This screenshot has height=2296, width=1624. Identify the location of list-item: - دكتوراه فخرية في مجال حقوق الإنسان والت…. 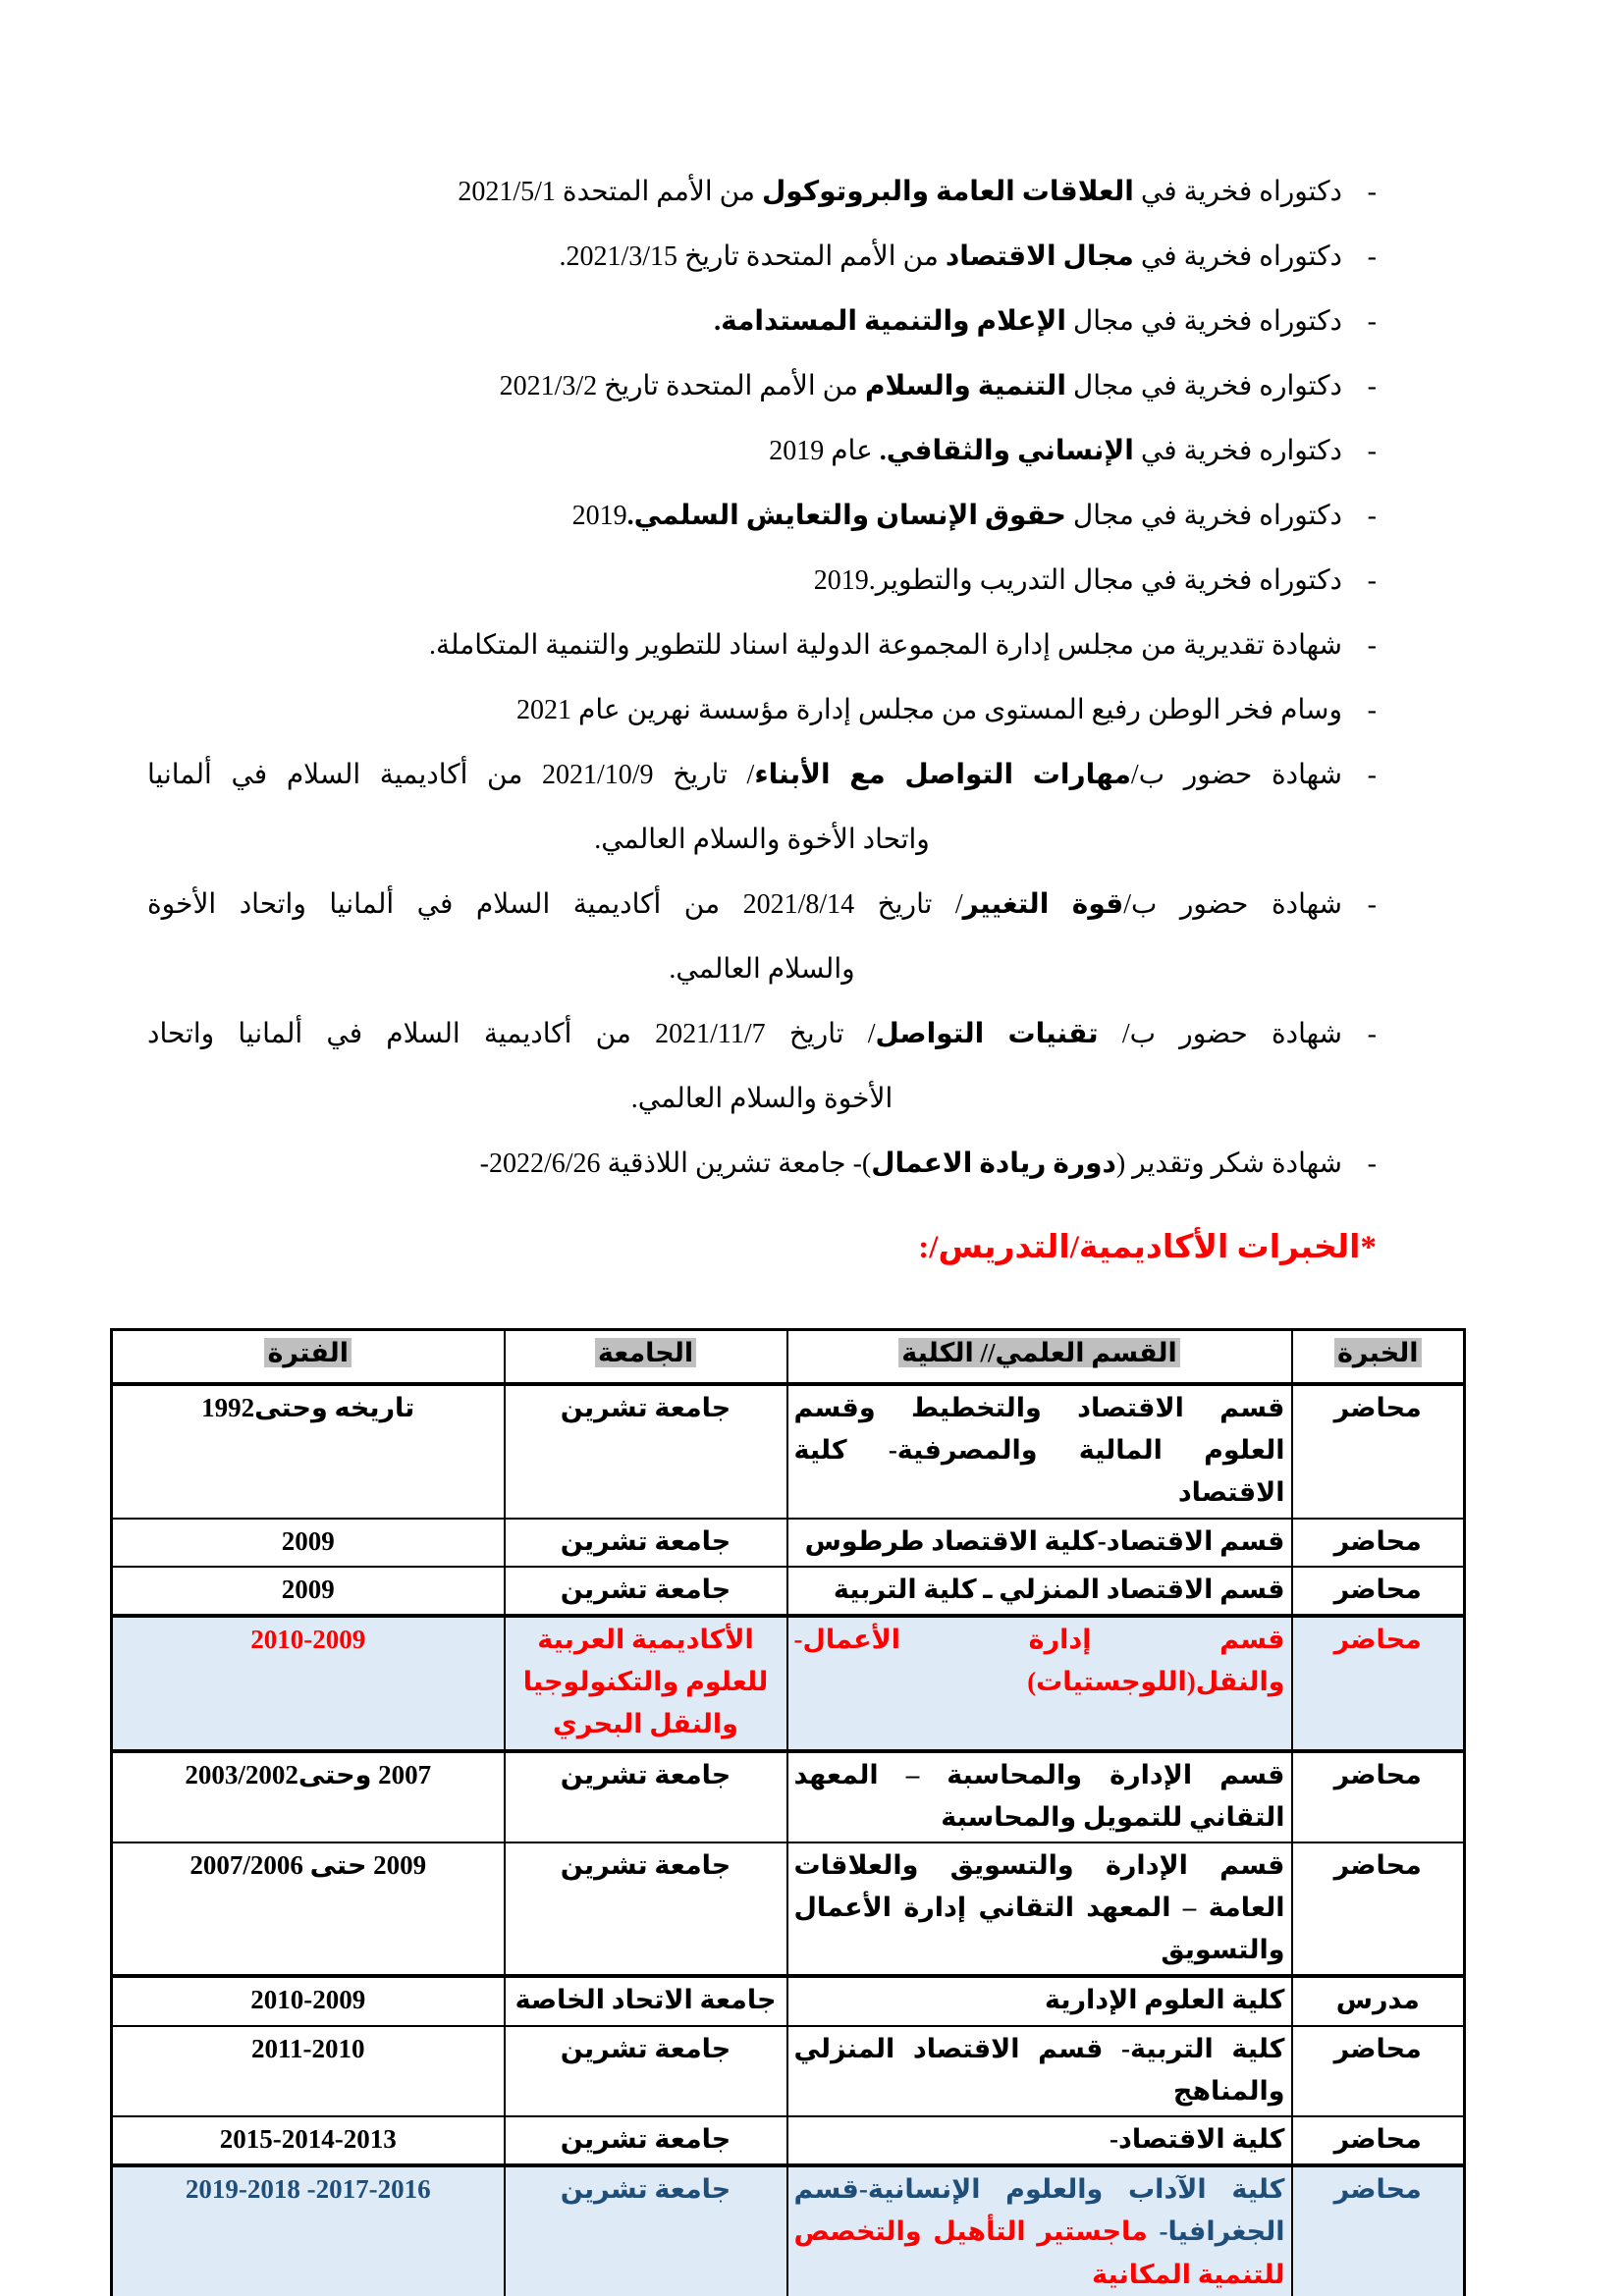
(762, 516).